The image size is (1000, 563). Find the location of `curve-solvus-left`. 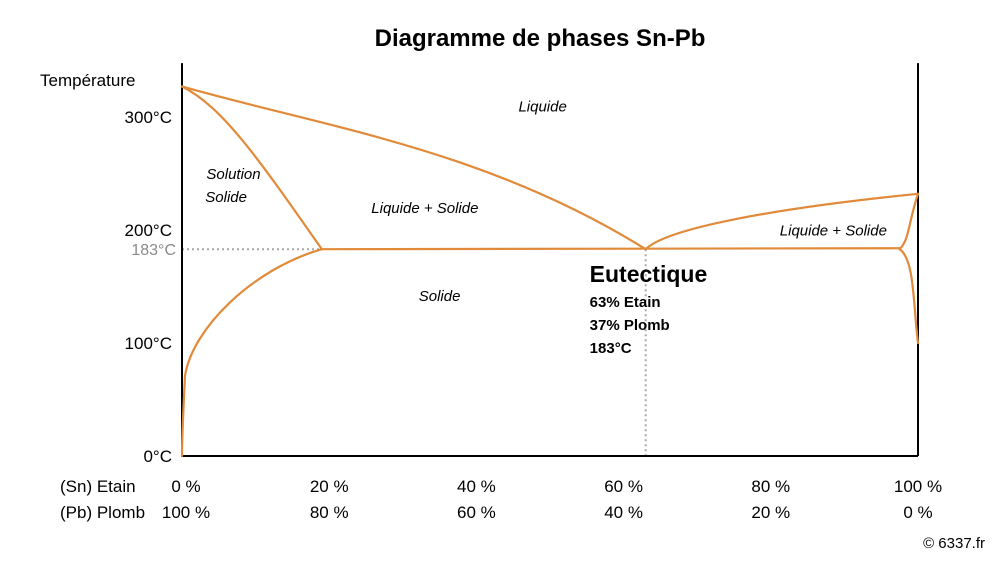

curve-solvus-left is located at coordinates (251, 353).